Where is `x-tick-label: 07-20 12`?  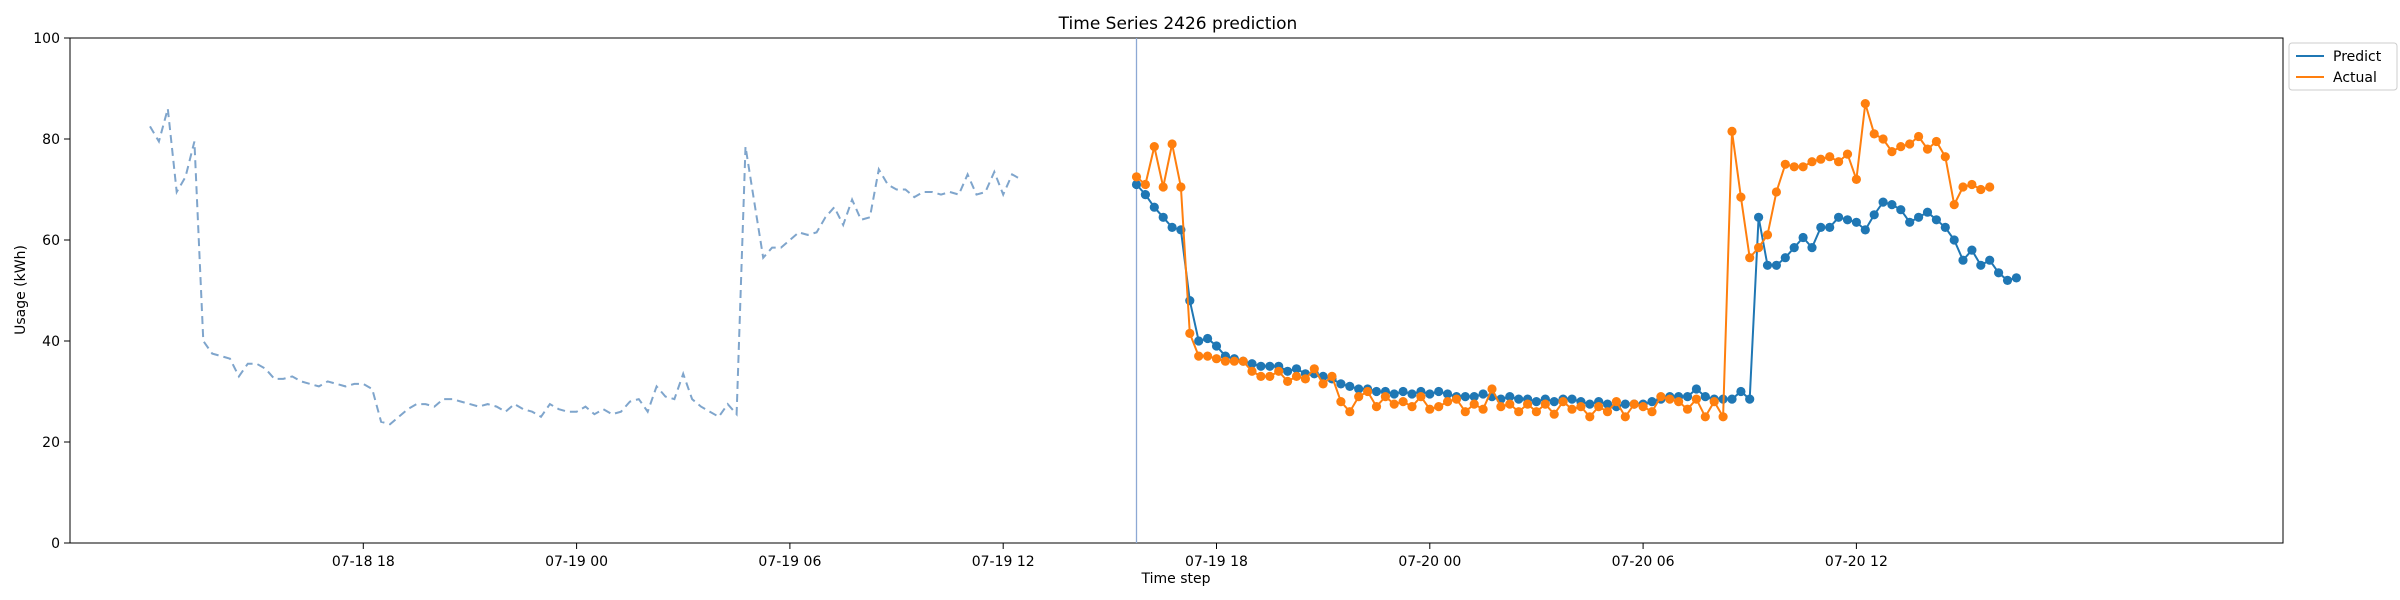
x-tick-label: 07-20 12 is located at coordinates (1856, 562).